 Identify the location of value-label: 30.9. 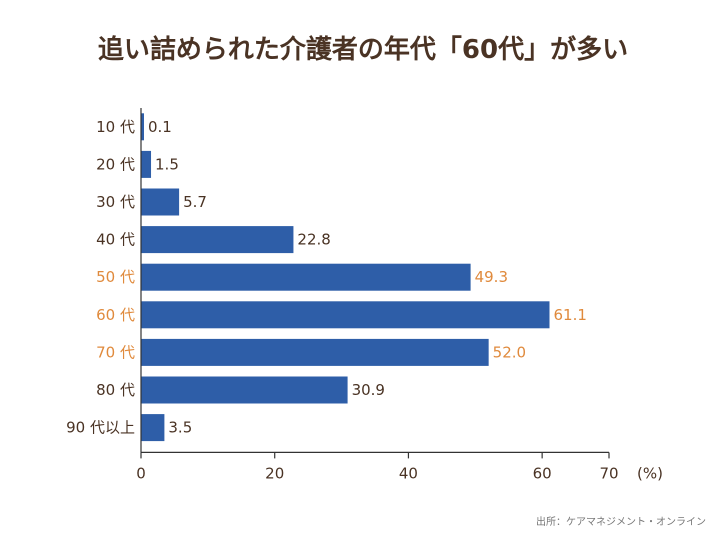
(368, 390).